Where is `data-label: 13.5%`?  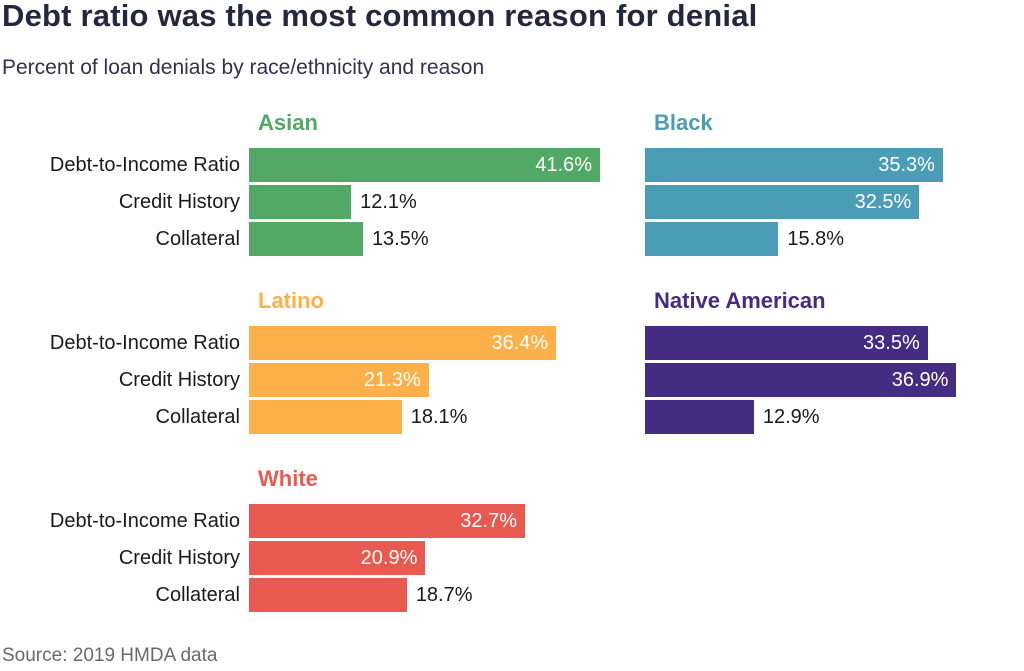 data-label: 13.5% is located at coordinates (400, 239).